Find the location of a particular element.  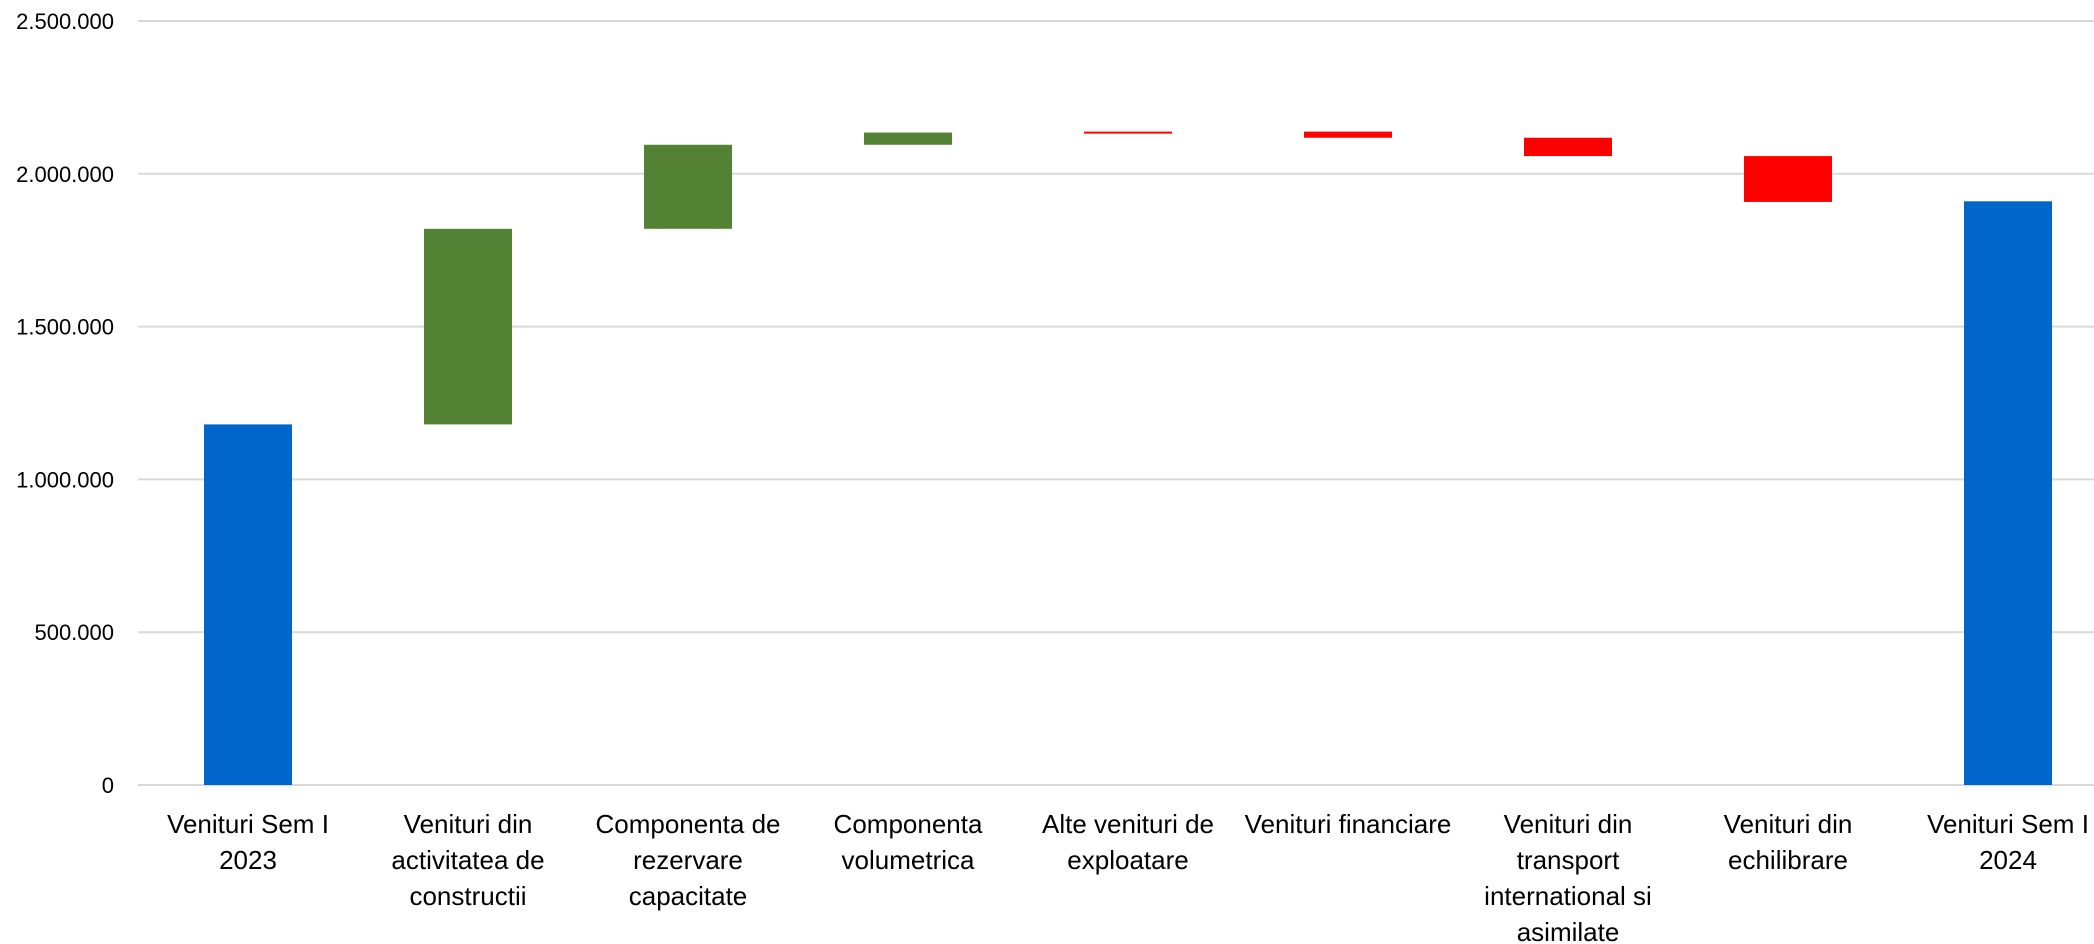

x-category-label: Venituri din activitatea de constructii is located at coordinates (467, 860).